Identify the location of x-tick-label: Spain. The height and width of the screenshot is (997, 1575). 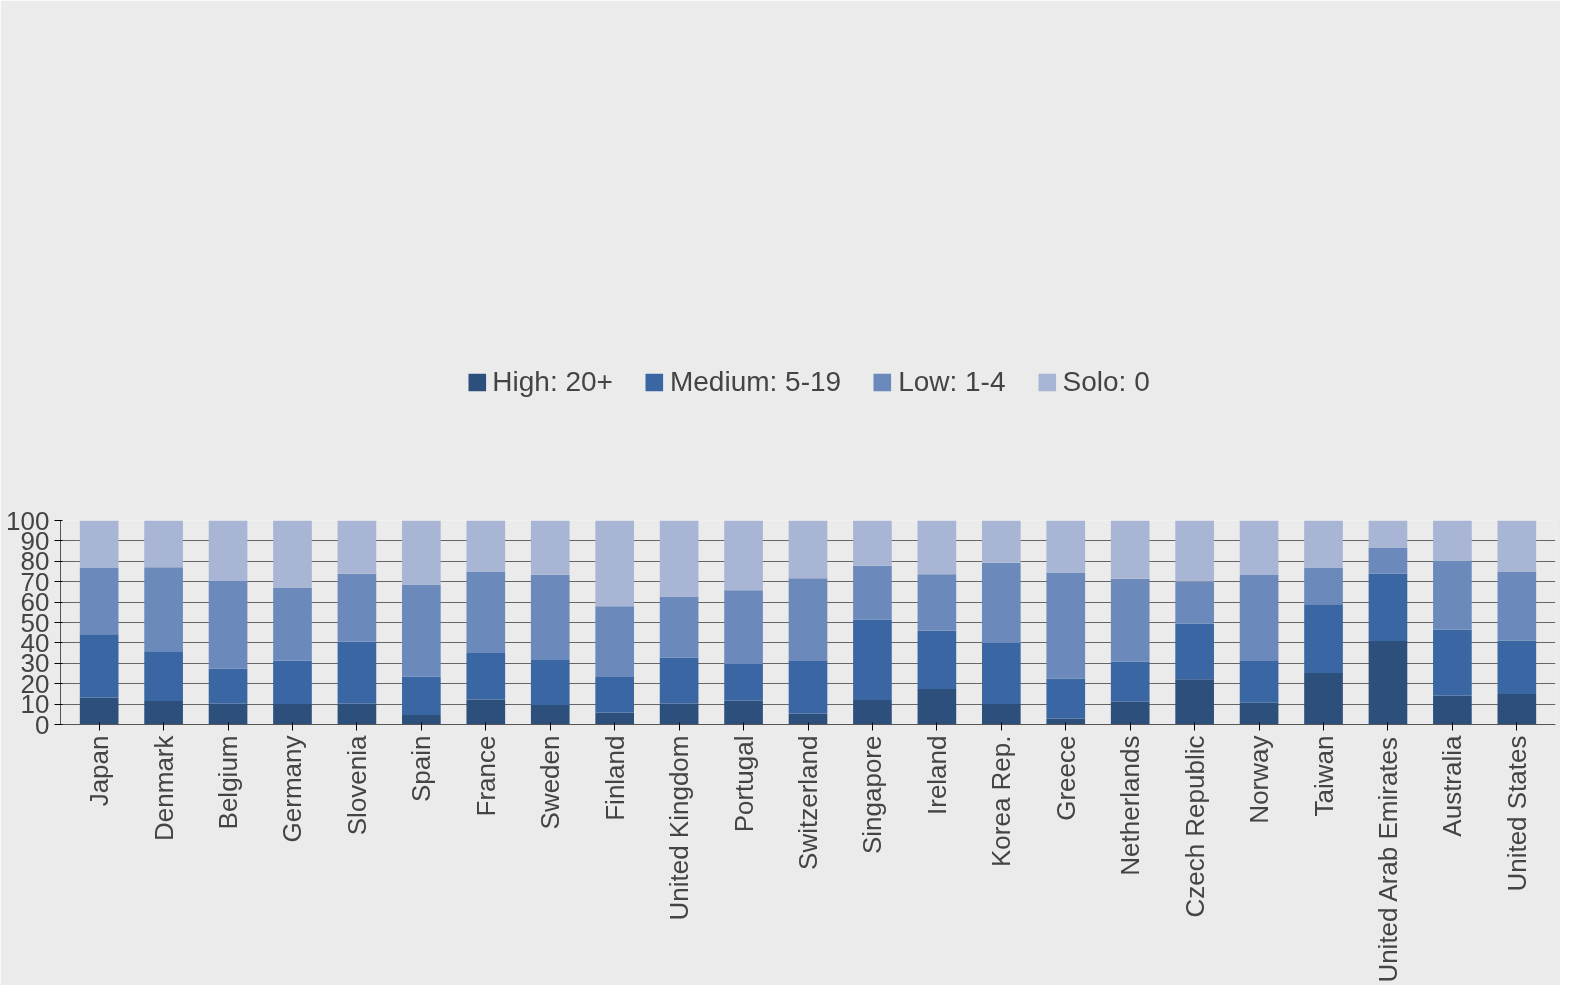
(421, 768).